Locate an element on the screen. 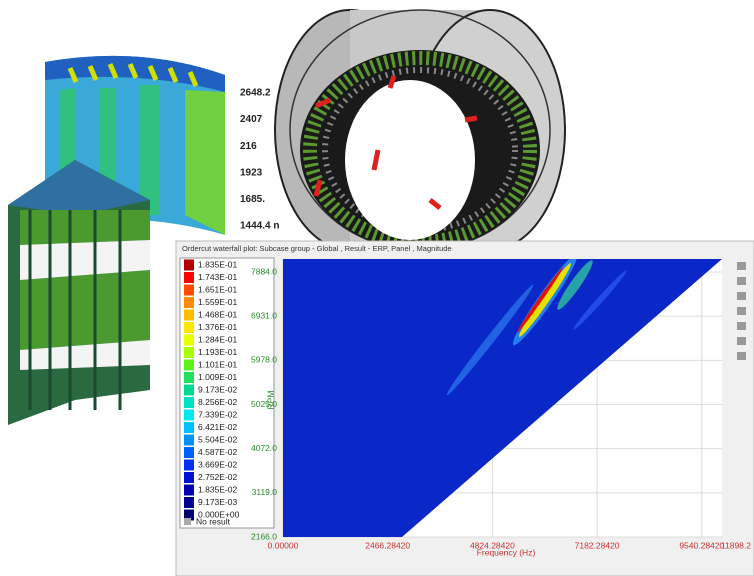 This screenshot has width=754, height=576. legend-label: 1.559E-01 is located at coordinates (217, 302).